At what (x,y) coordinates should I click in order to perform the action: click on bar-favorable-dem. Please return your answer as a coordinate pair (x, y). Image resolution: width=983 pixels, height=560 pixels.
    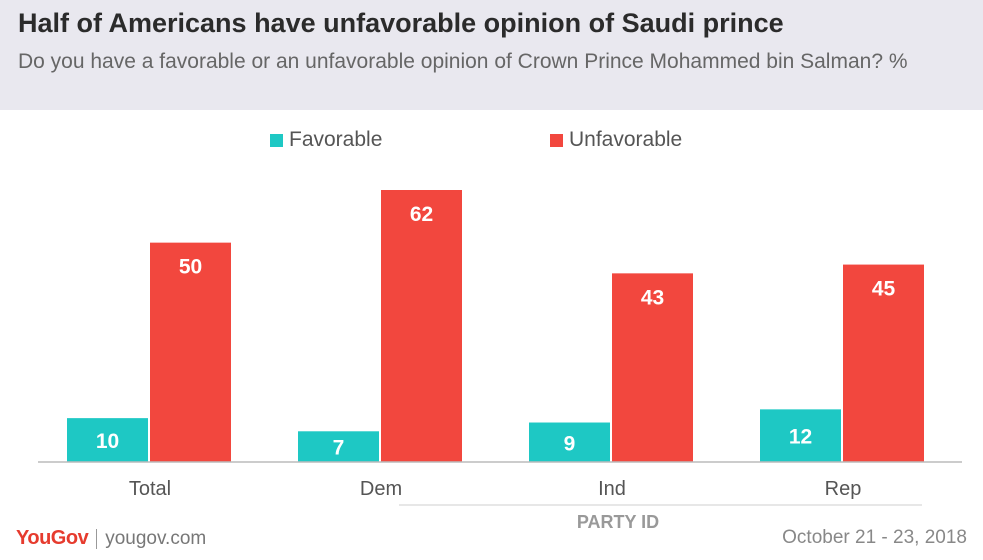
    Looking at the image, I should click on (338, 446).